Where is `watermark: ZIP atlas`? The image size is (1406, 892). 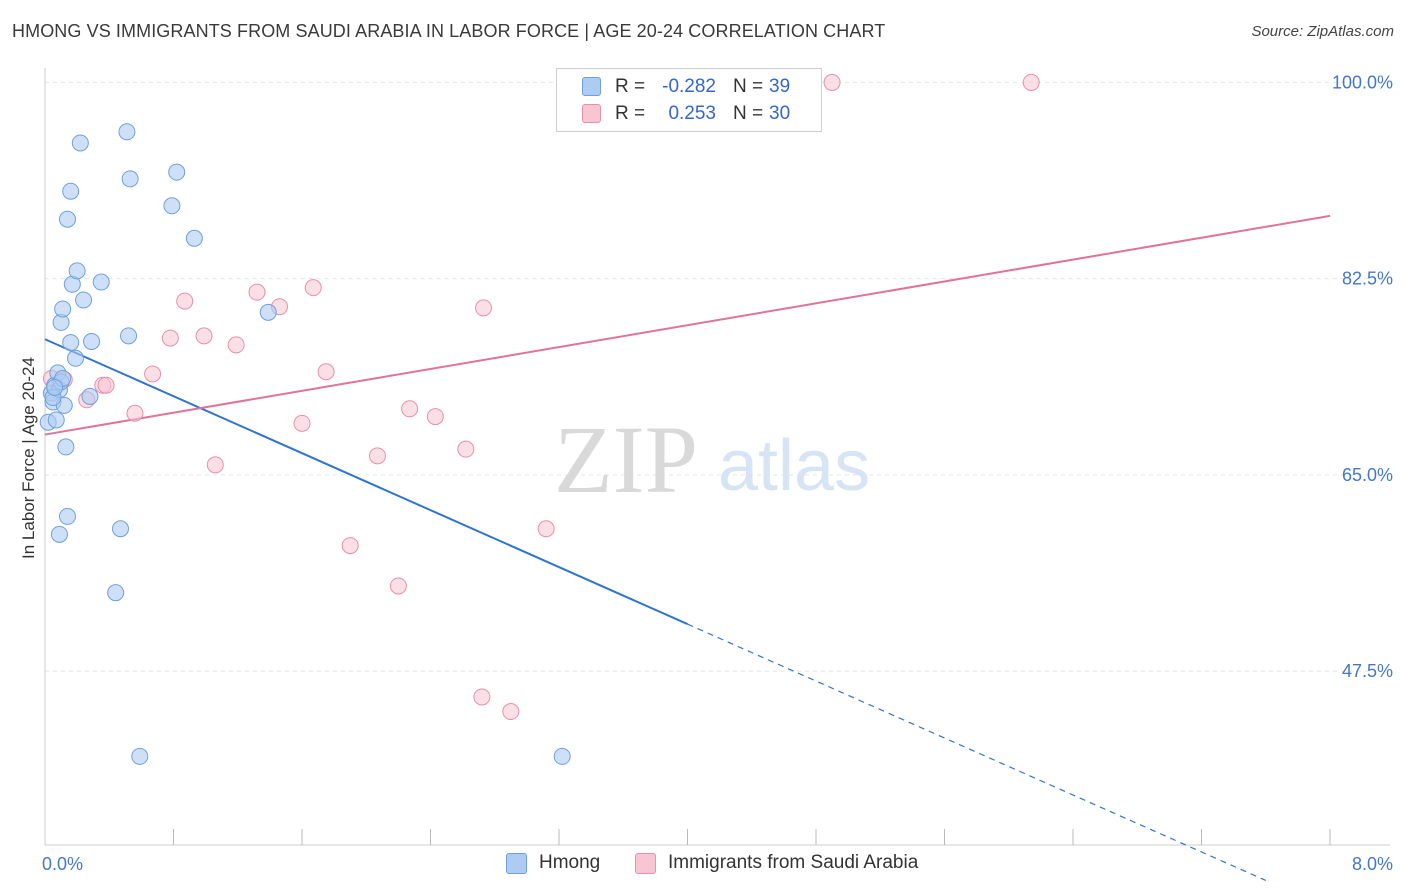 watermark: ZIP atlas is located at coordinates (712, 459).